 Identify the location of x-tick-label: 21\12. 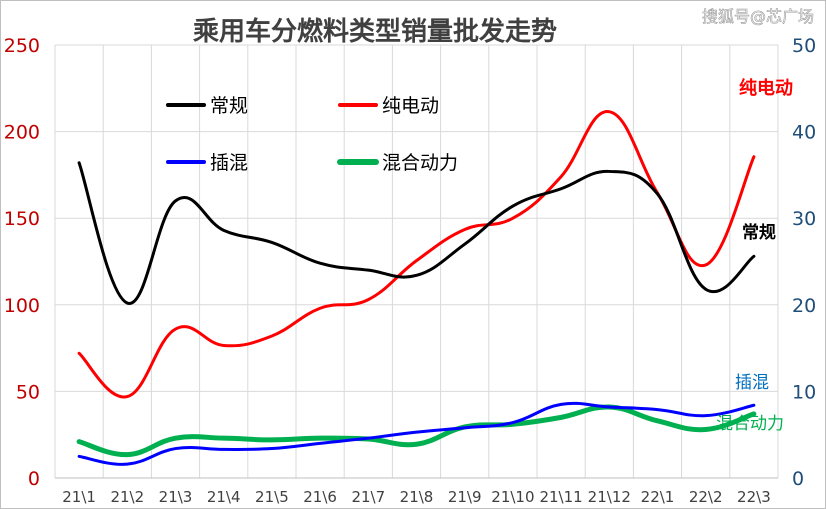
(609, 497).